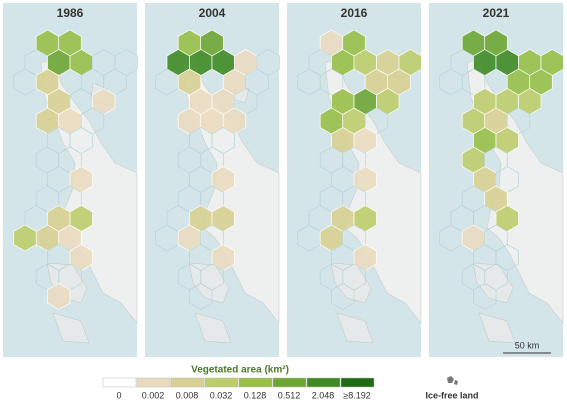 The height and width of the screenshot is (409, 567). I want to click on legend-label: 0.032, so click(221, 395).